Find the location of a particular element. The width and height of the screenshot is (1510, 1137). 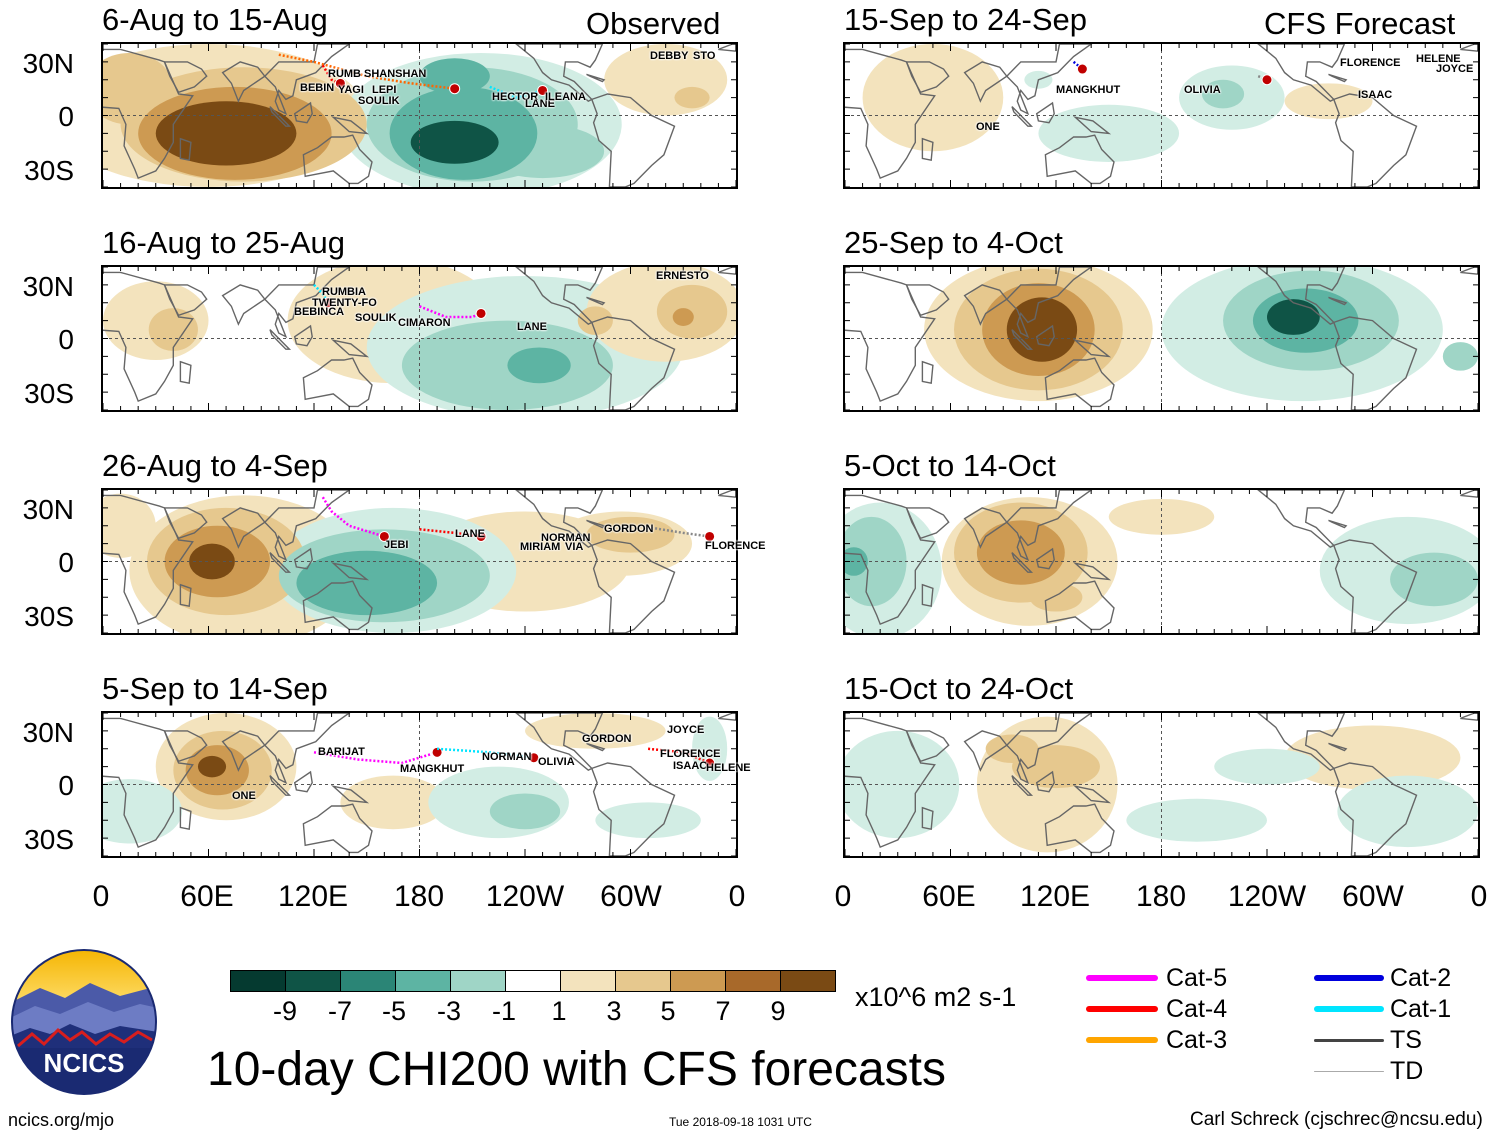

lat-30s-3: 30S is located at coordinates (49, 616).